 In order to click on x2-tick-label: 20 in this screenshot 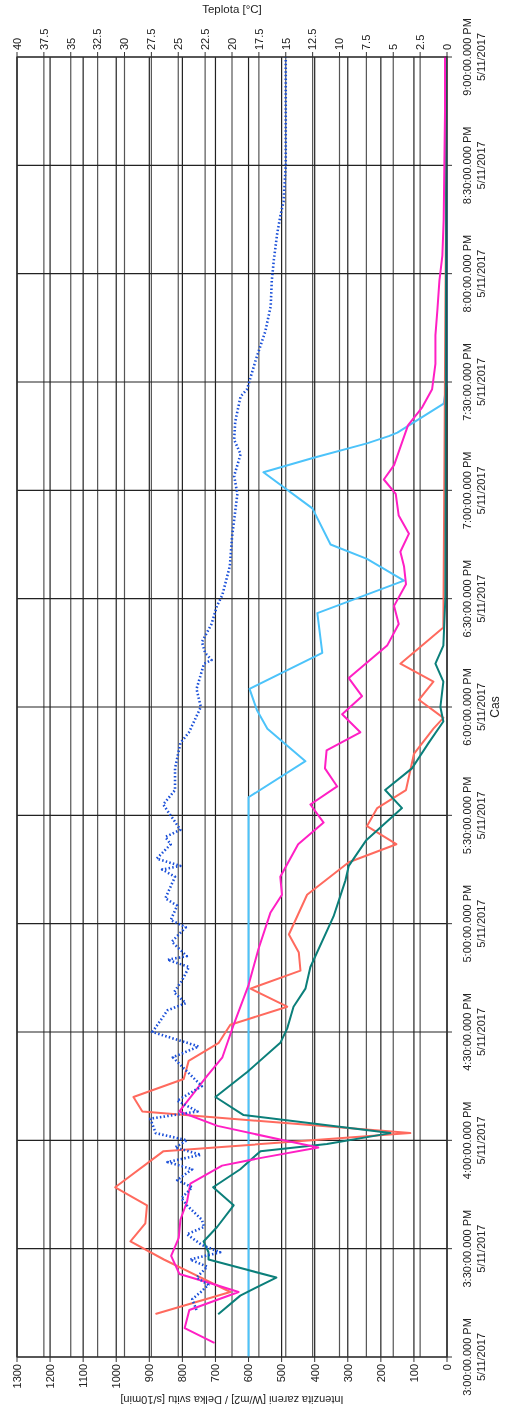, I will do `click(231, 43)`.